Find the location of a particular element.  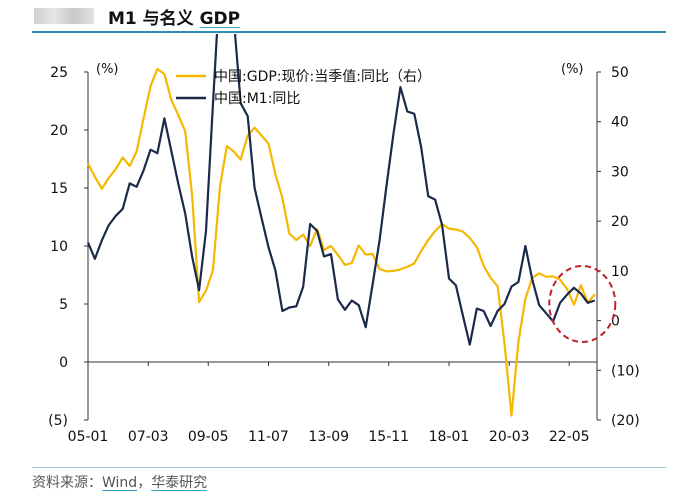

left-tick-label: 10 is located at coordinates (59, 247).